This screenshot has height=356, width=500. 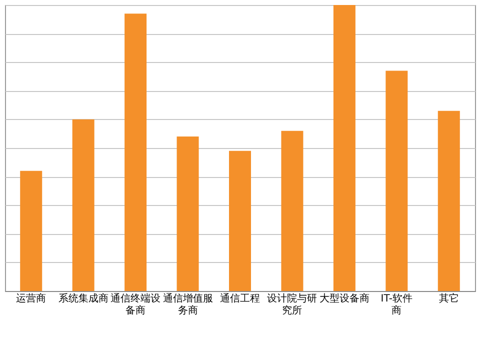 I want to click on x-tick-label: 系统集成商, so click(x=83, y=298).